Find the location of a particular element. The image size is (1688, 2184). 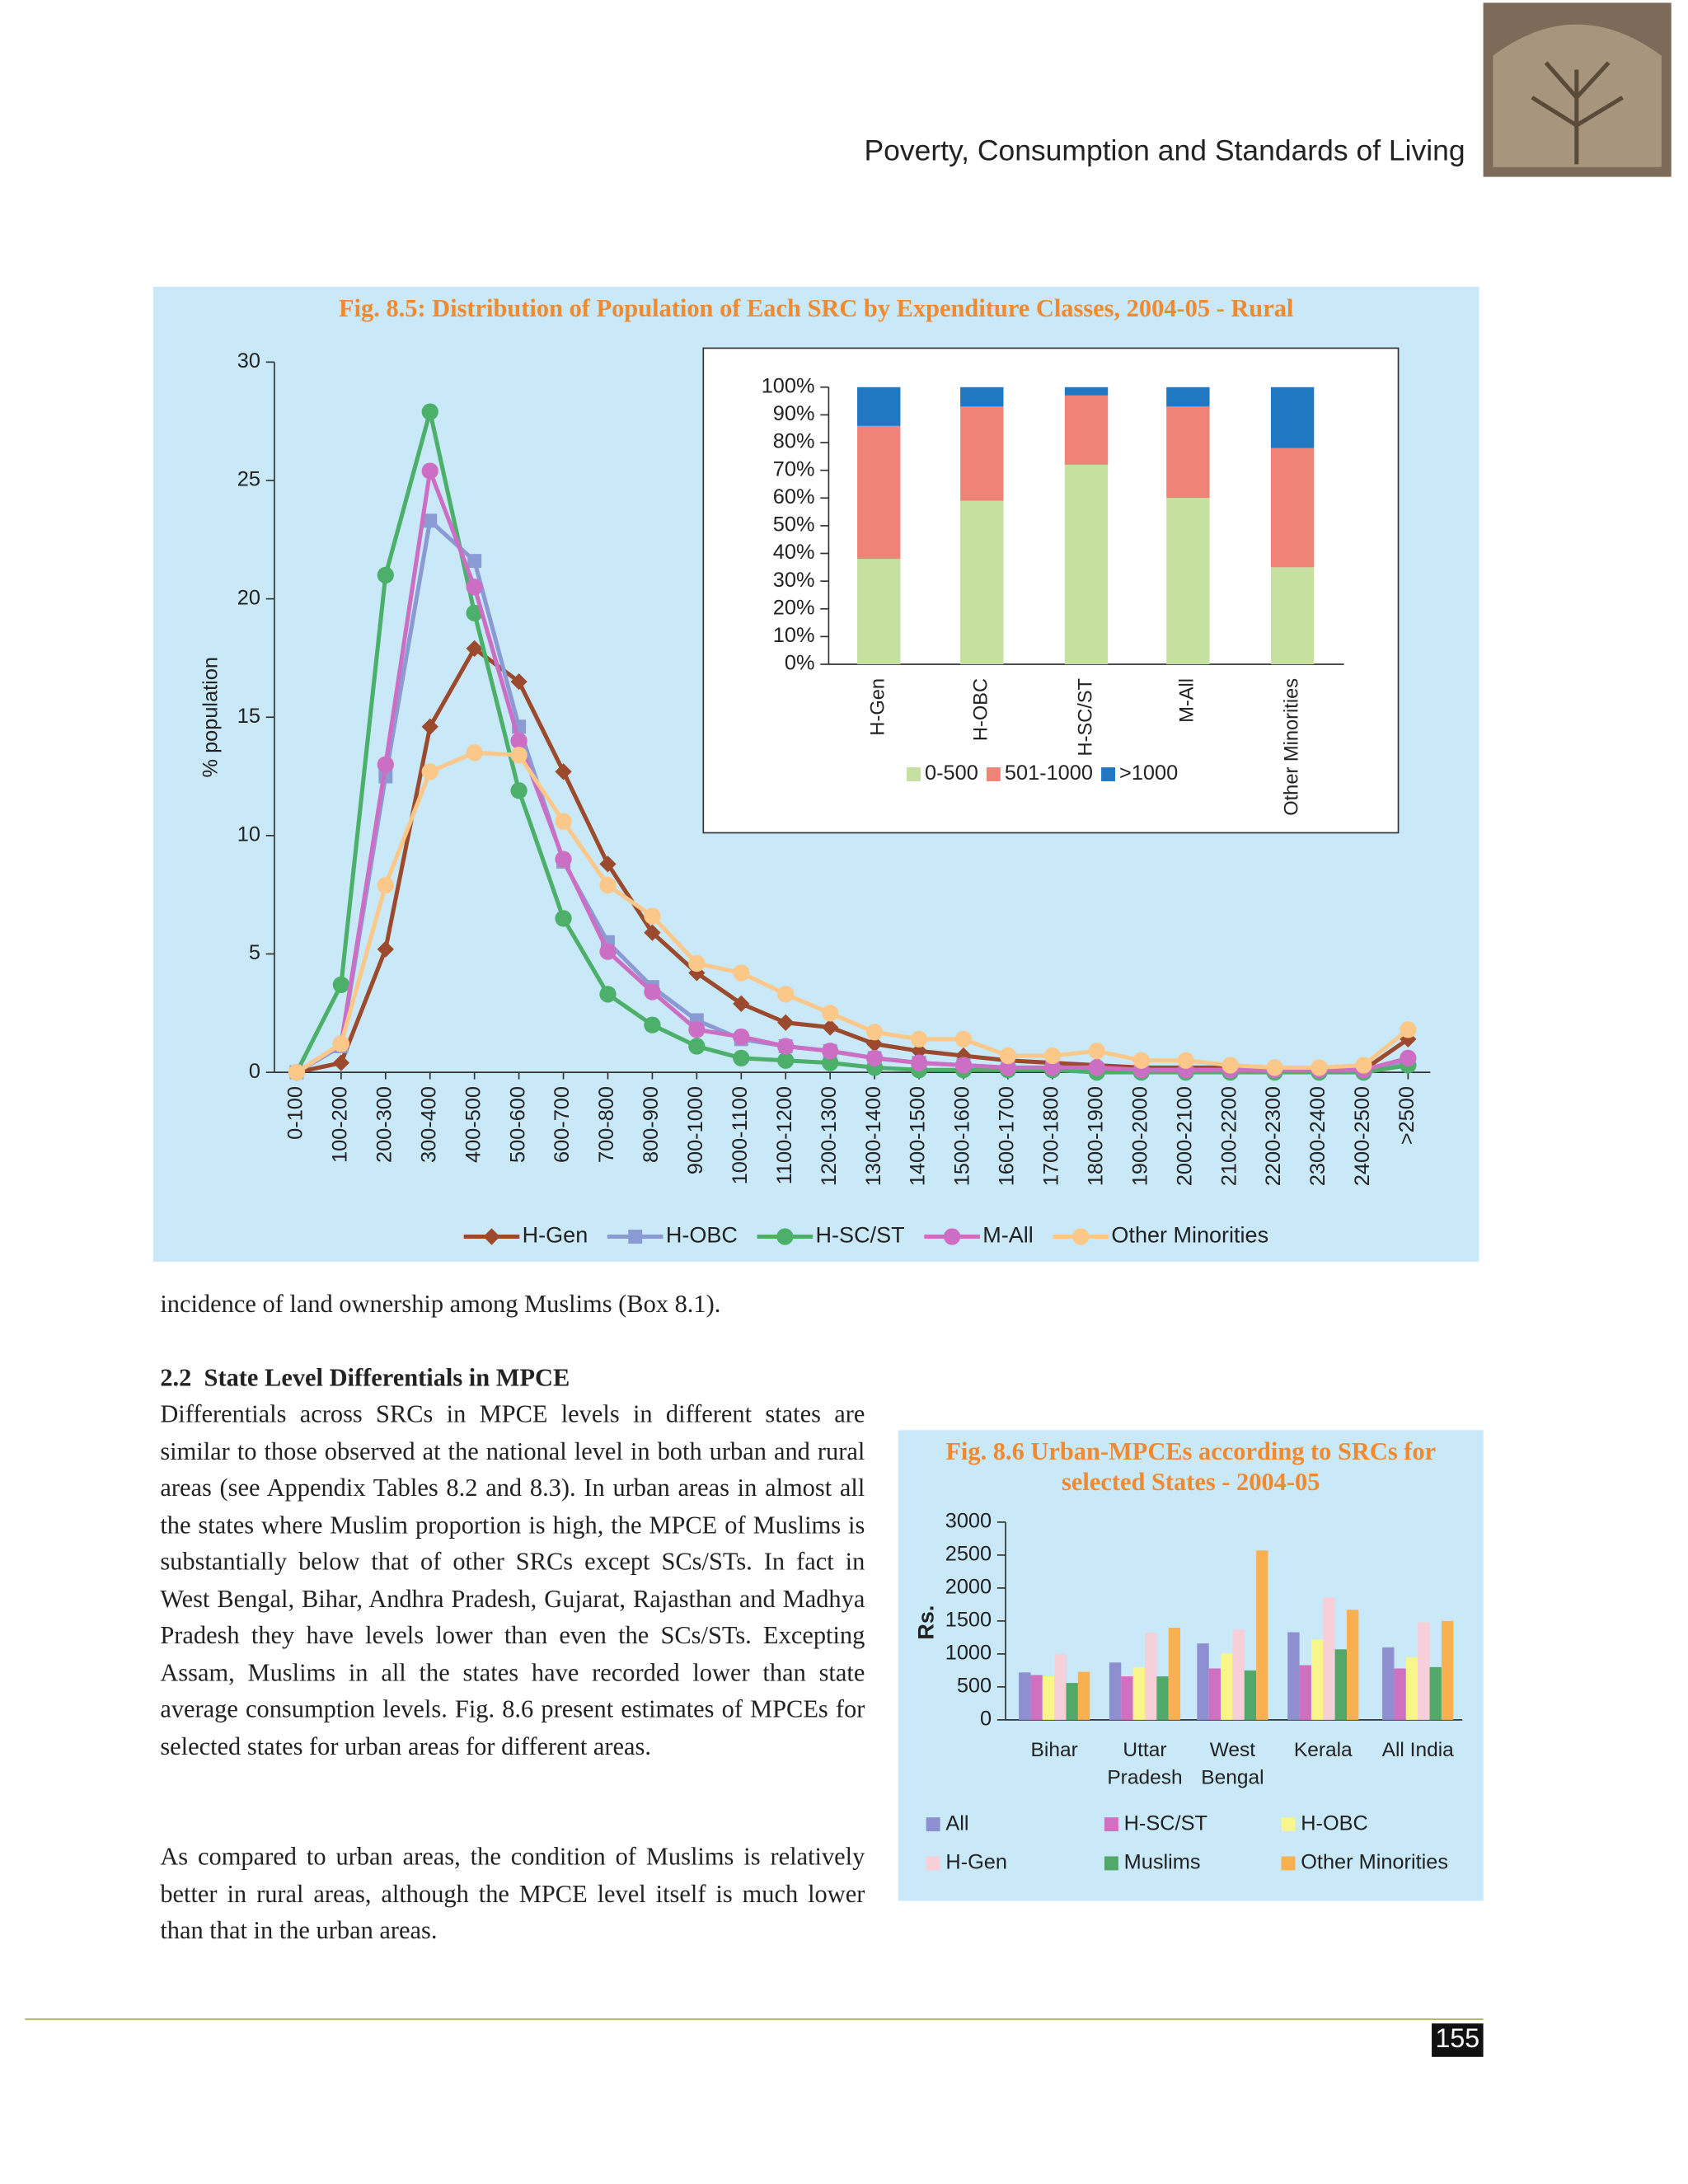

y-tick-label: 50% is located at coordinates (794, 525).